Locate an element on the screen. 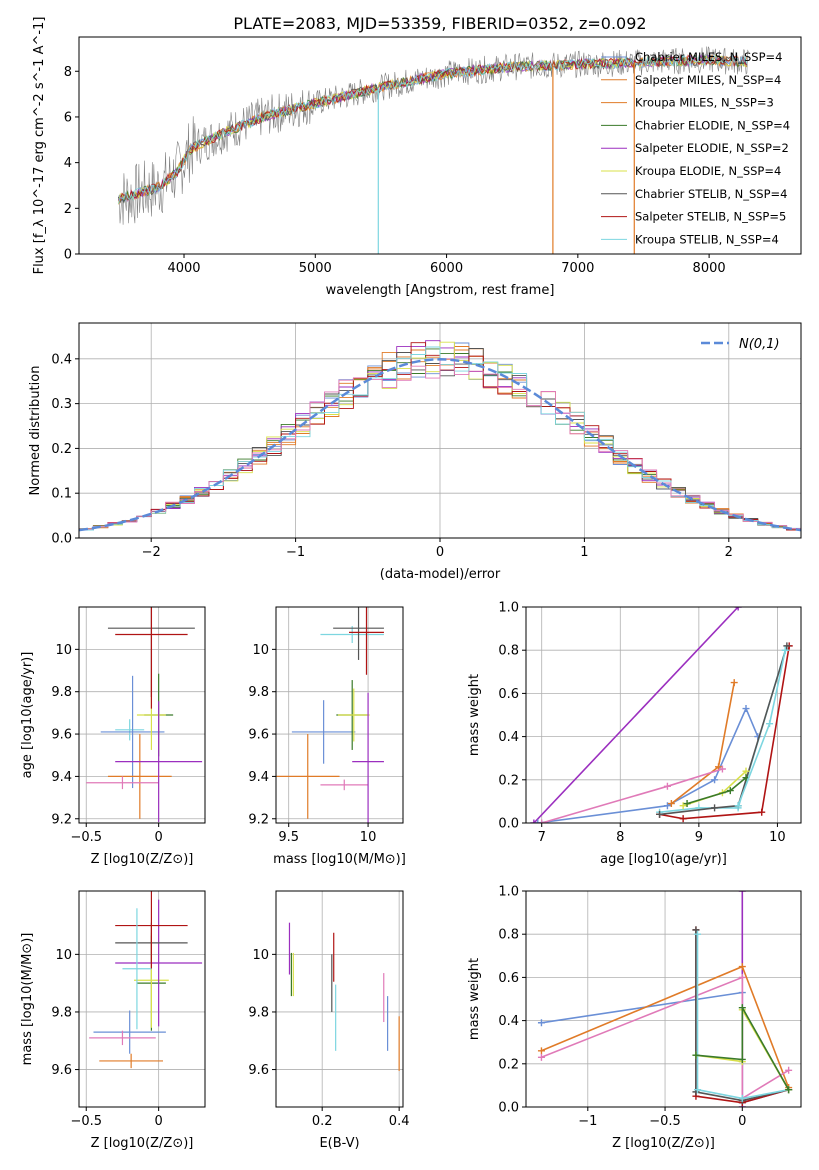  histogram-step is located at coordinates (440, 438).